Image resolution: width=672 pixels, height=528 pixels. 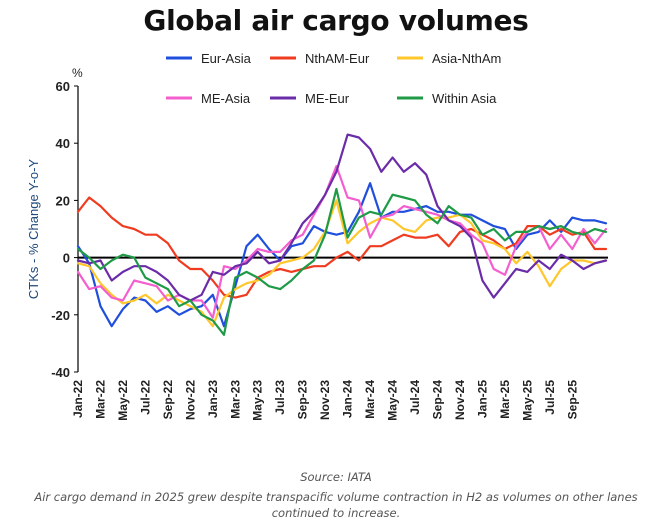 I want to click on y-tick-label: 20, so click(x=63, y=200).